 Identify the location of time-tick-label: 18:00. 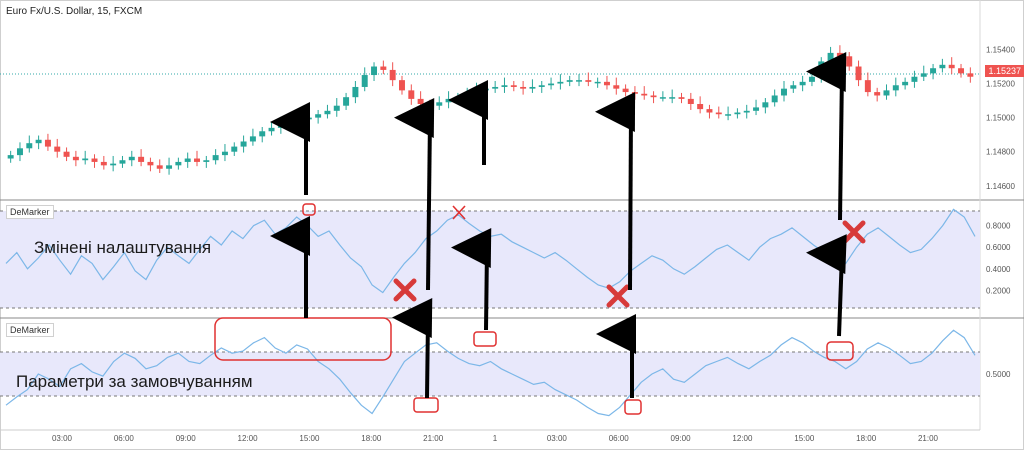
(866, 438).